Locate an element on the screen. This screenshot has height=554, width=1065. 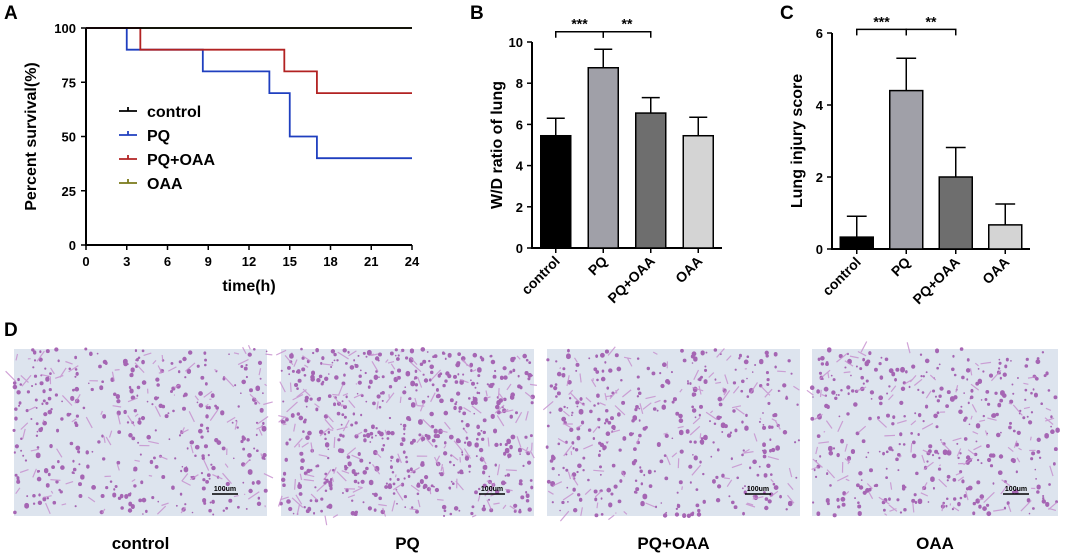
micrograph-oaa: 100um is located at coordinates (933, 429).